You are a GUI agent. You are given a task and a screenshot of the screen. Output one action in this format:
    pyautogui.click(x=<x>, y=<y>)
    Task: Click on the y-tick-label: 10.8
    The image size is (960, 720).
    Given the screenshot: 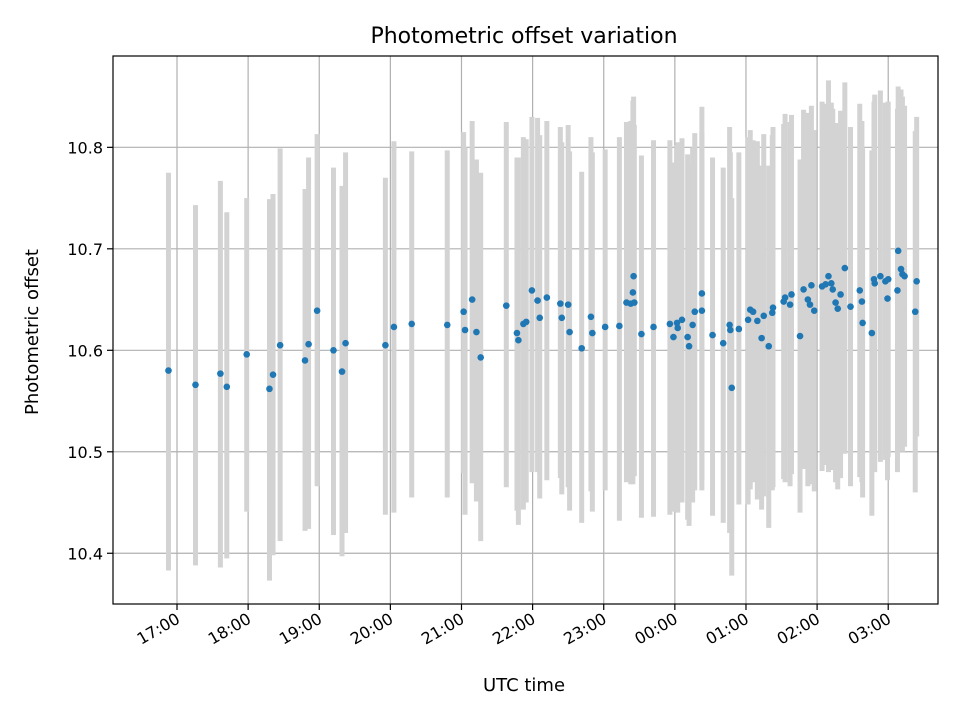 What is the action you would take?
    pyautogui.click(x=85, y=147)
    